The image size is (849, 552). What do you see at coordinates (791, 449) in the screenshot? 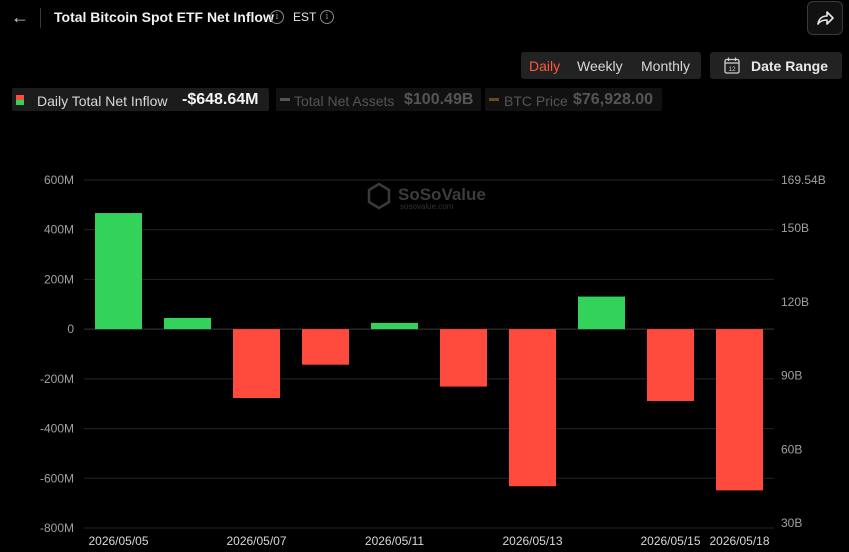
I see `y2-tick-label: 60B` at bounding box center [791, 449].